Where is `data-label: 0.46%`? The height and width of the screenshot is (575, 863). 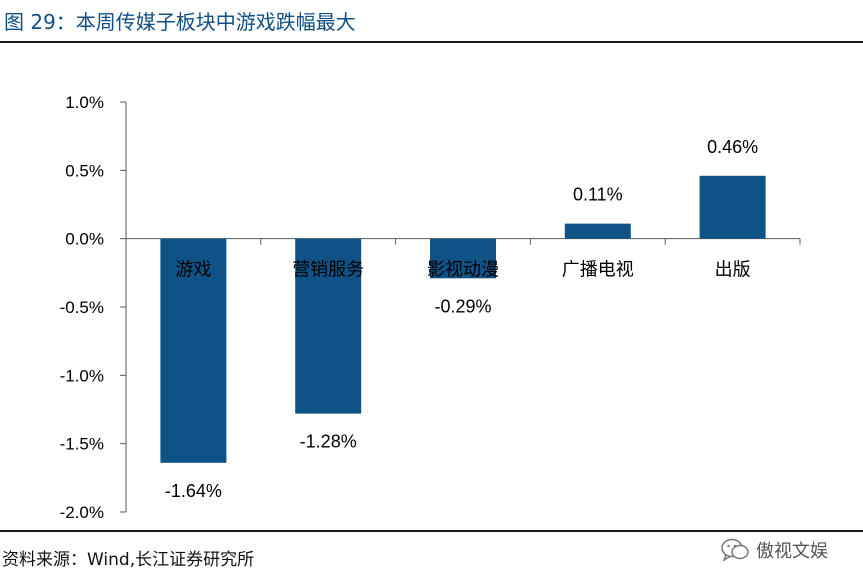
data-label: 0.46% is located at coordinates (732, 147).